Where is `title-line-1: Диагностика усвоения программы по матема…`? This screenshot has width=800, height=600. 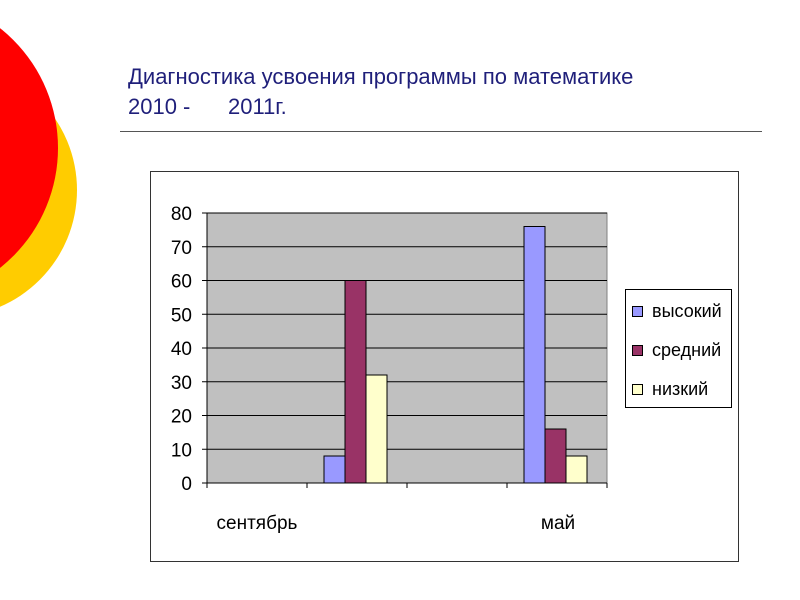
title-line-1: Диагностика усвоения программы по матема… is located at coordinates (381, 76).